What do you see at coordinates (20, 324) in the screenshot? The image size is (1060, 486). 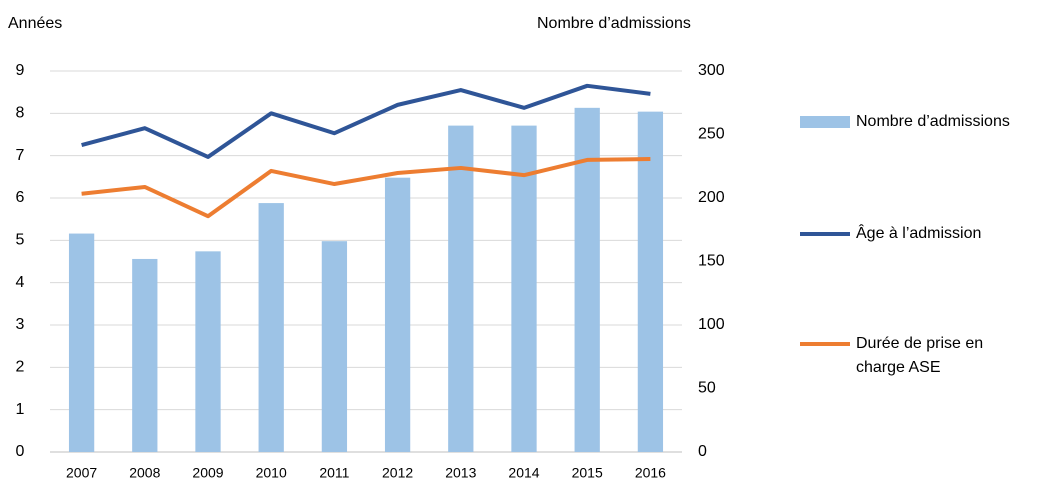 I see `y-tick-label: 3` at bounding box center [20, 324].